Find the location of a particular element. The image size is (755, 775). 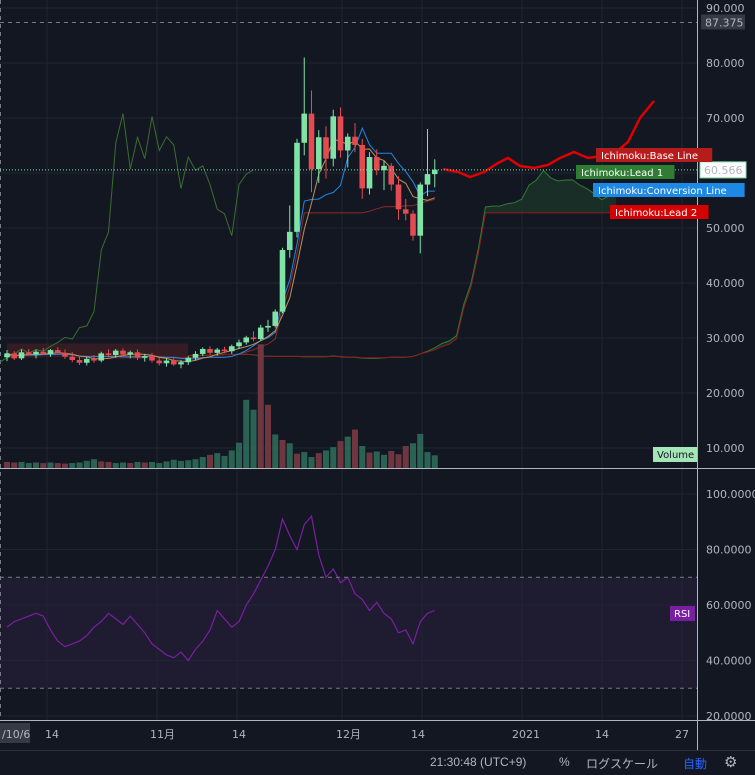

auto-scale-toggle: 自動 is located at coordinates (695, 764).